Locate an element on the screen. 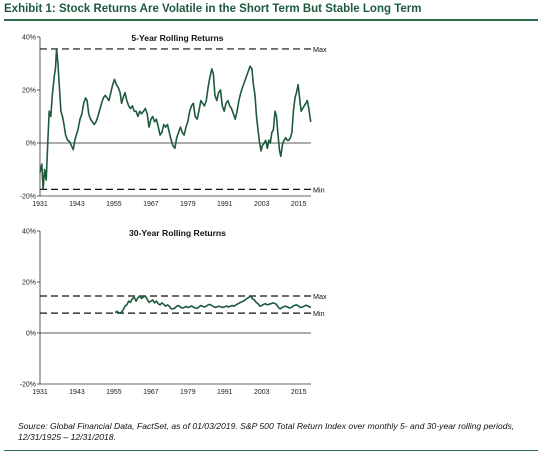 The image size is (542, 455). y-tick-label: 20% is located at coordinates (29, 91).